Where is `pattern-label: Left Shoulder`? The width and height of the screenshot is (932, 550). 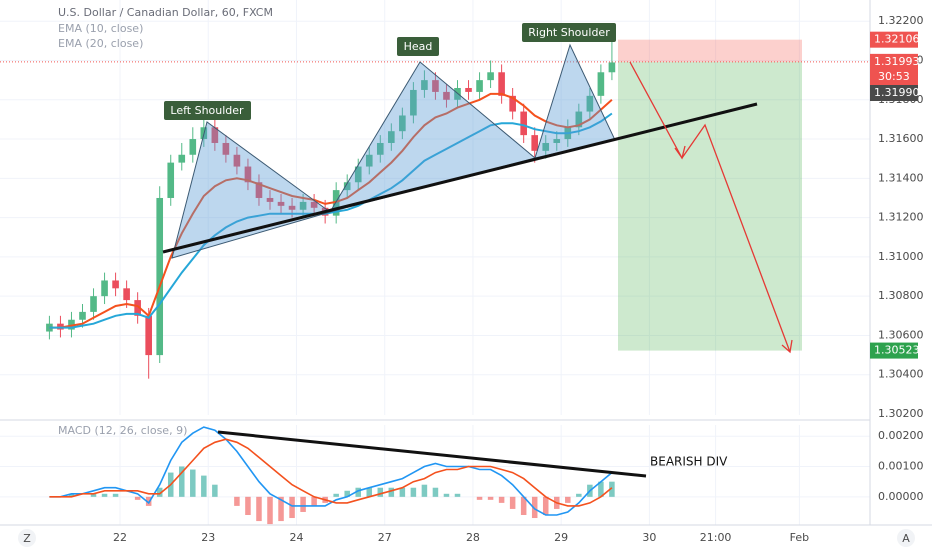
pattern-label: Left Shoulder is located at coordinates (207, 110).